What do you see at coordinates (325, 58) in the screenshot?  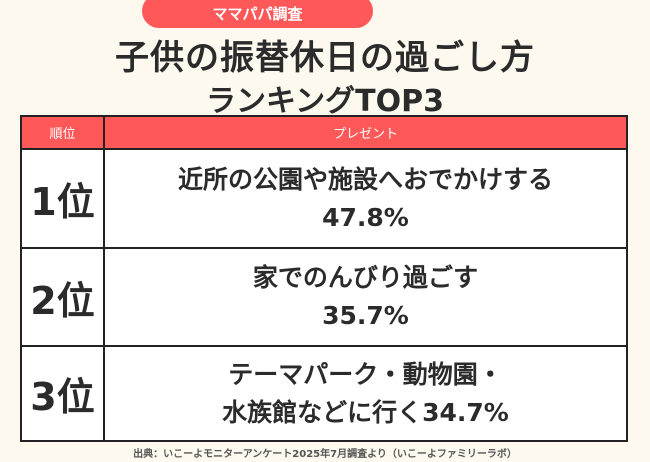 I see `page-title: 子供の振替休日の過ごし方` at bounding box center [325, 58].